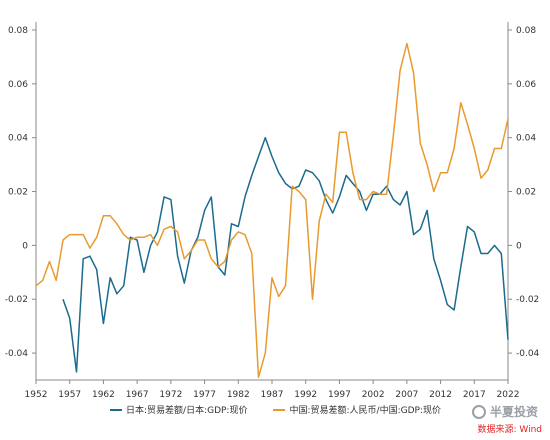  What do you see at coordinates (527, 300) in the screenshot?
I see `y-tick-label-right: -0.02` at bounding box center [527, 300].